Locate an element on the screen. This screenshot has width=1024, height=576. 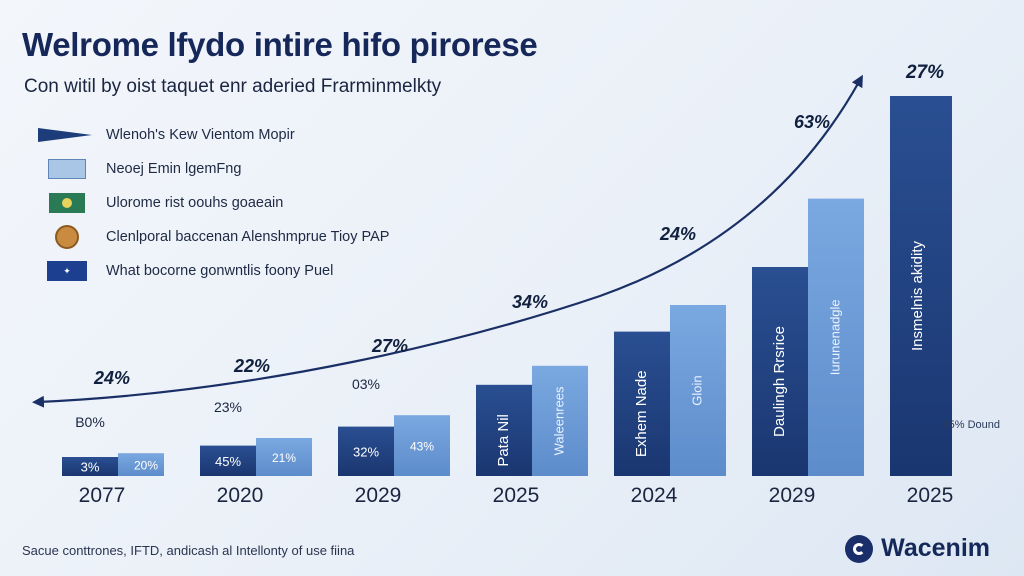
bar-dark-label: 3% is located at coordinates (90, 467).